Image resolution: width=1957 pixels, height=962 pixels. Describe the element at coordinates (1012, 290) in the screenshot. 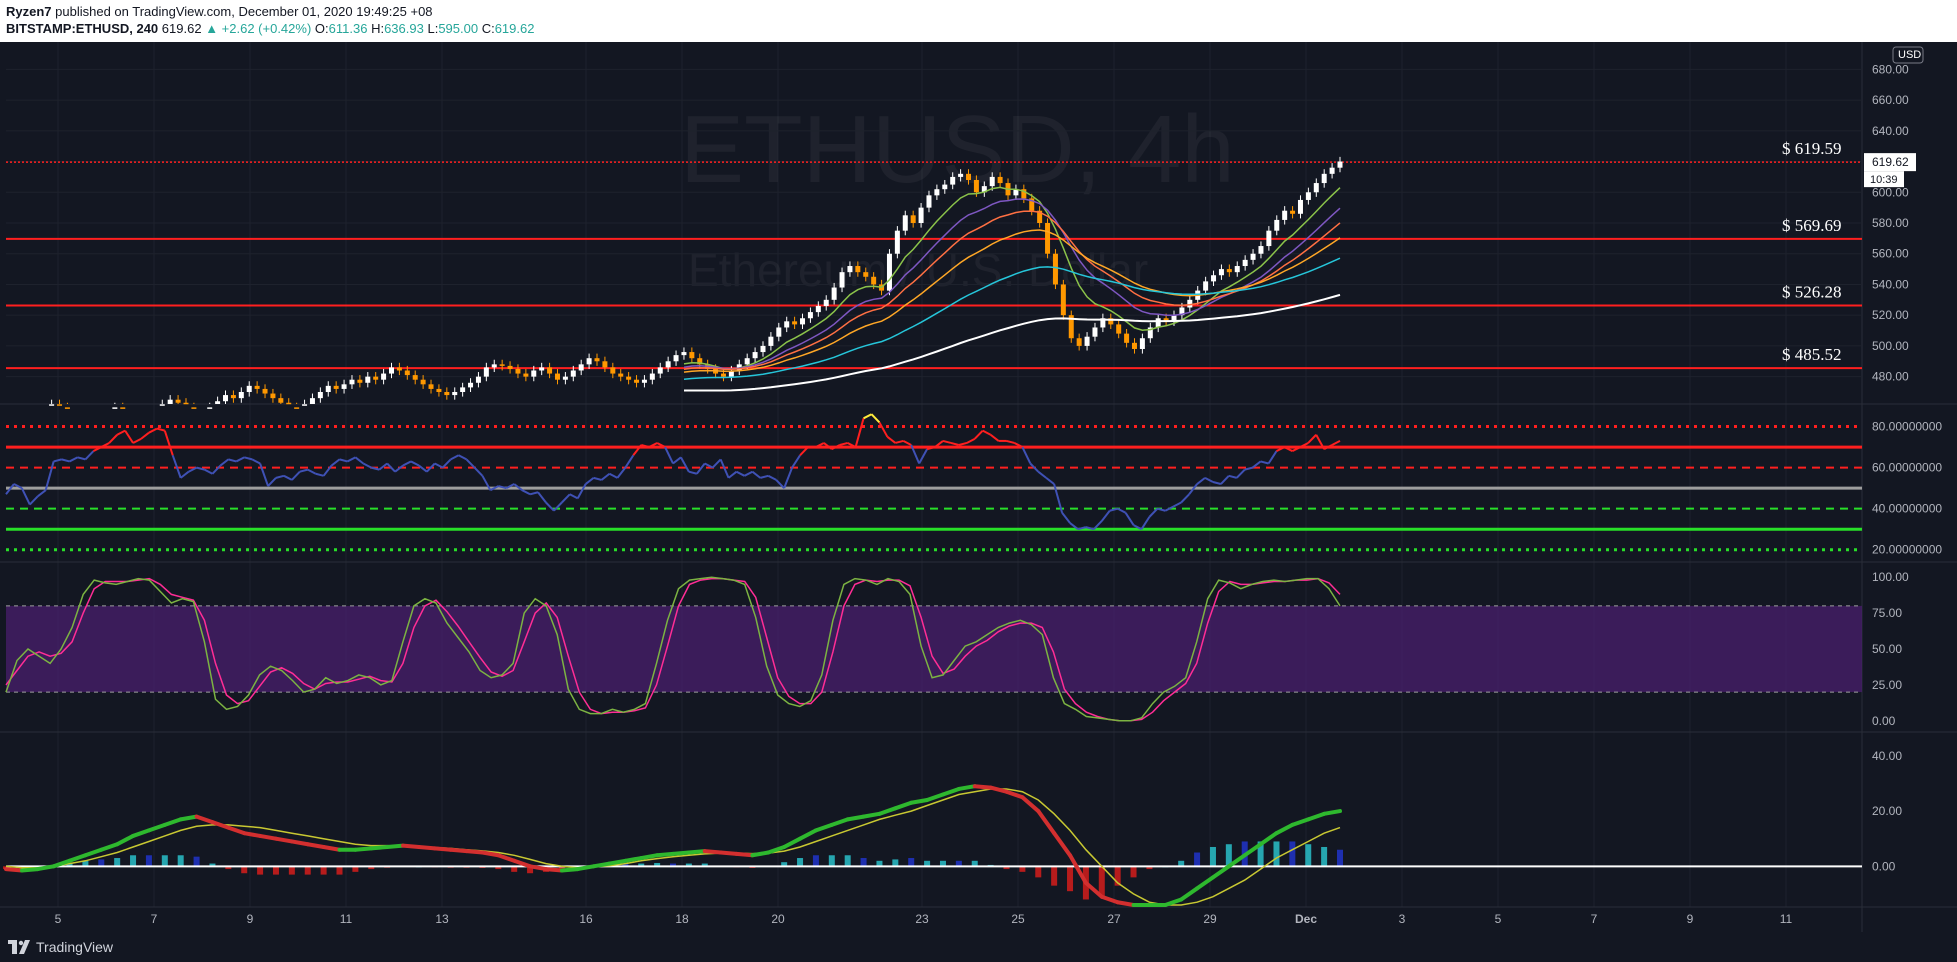

I see `moving-average-ema-slow1` at that location.